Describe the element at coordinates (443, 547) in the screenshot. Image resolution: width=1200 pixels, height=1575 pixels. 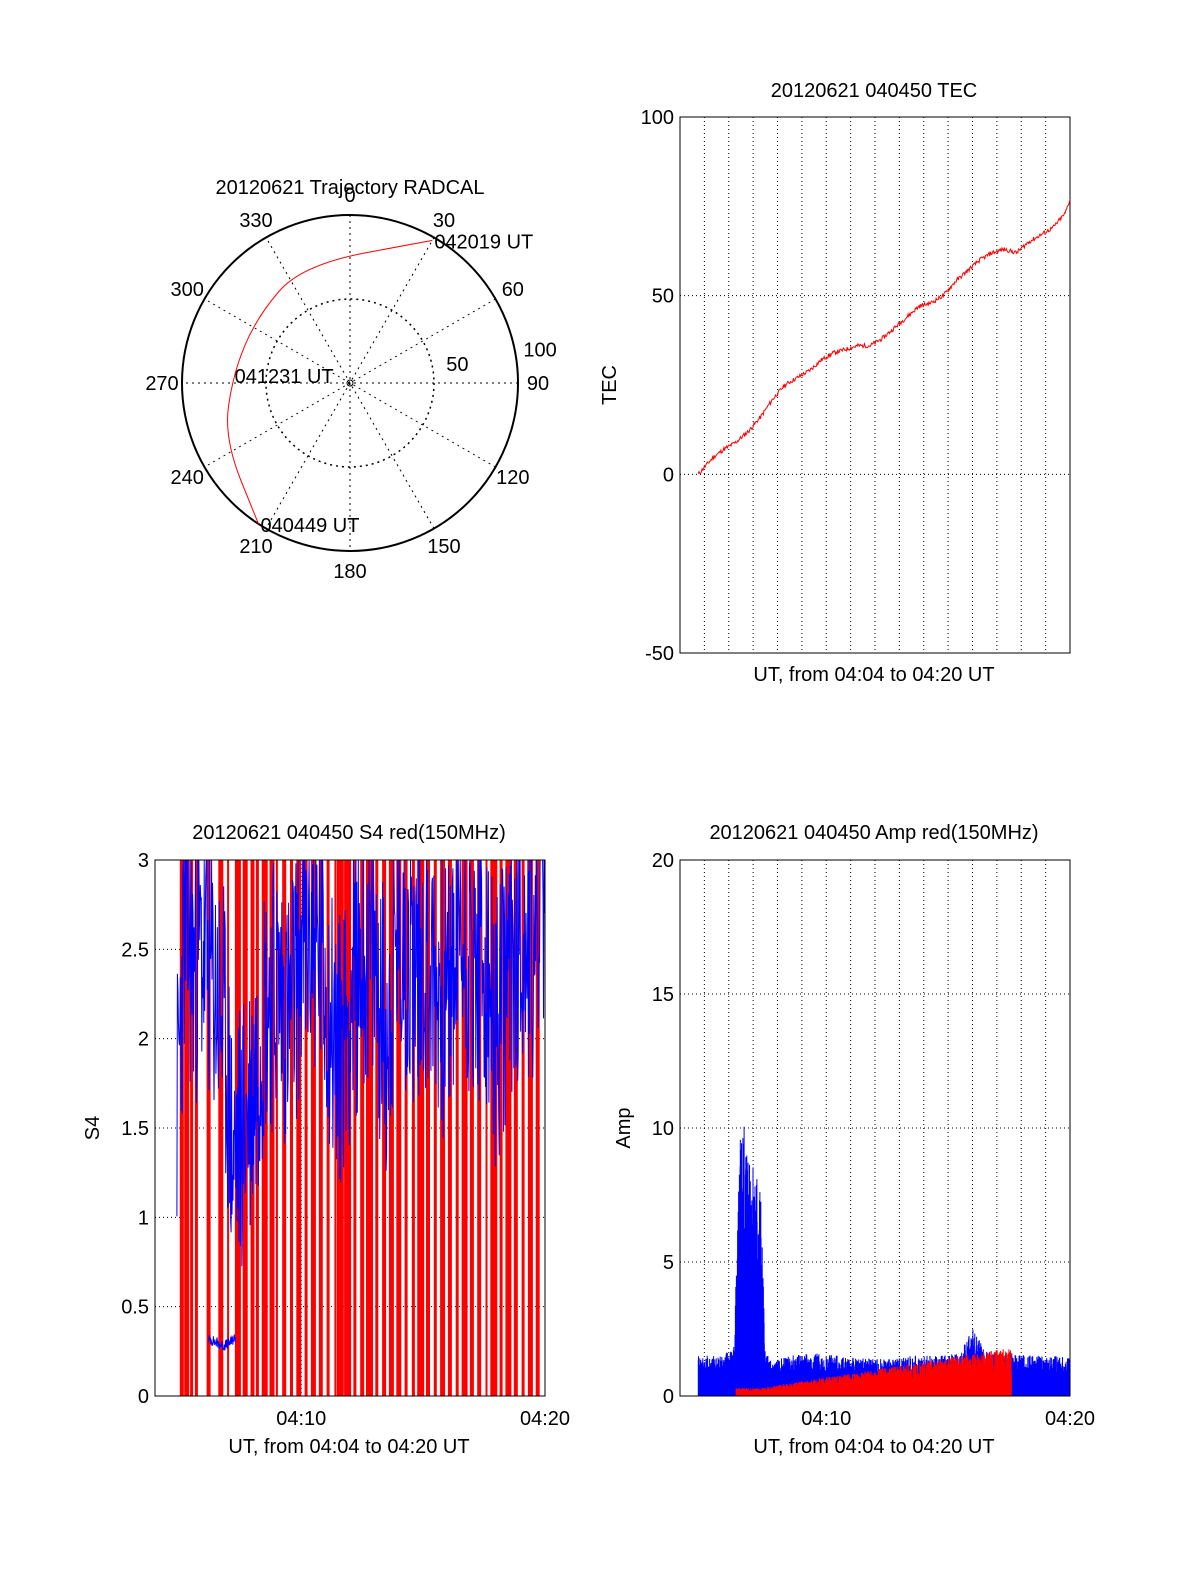
I see `azimuth-label: 150` at that location.